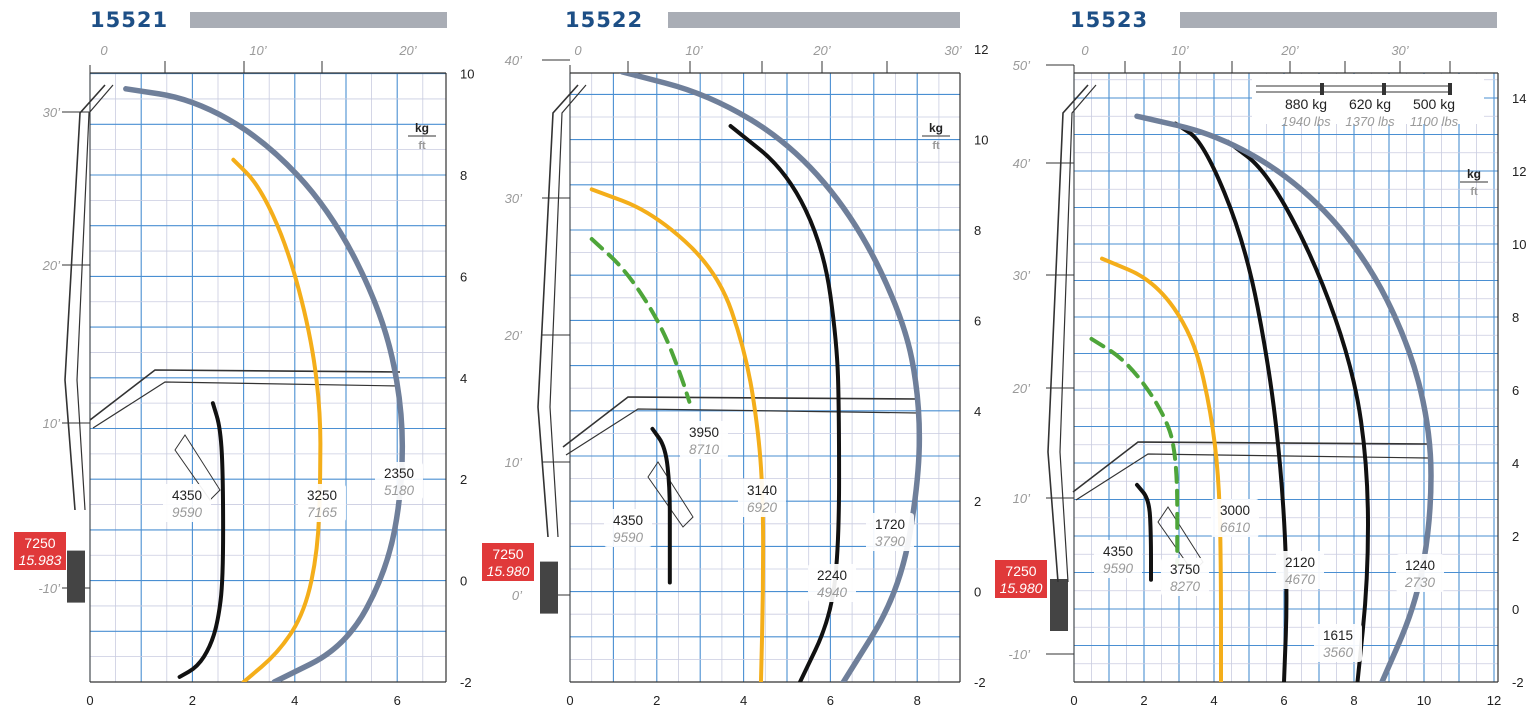  I want to click on y-tick-label: -2, so click(466, 682).